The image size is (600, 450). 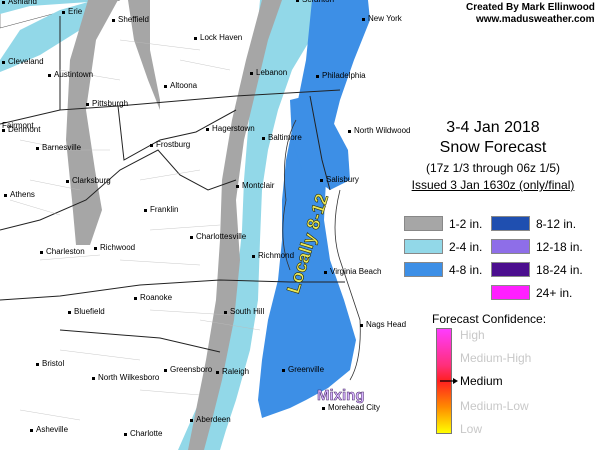 What do you see at coordinates (173, 144) in the screenshot?
I see `city-label: Frostburg` at bounding box center [173, 144].